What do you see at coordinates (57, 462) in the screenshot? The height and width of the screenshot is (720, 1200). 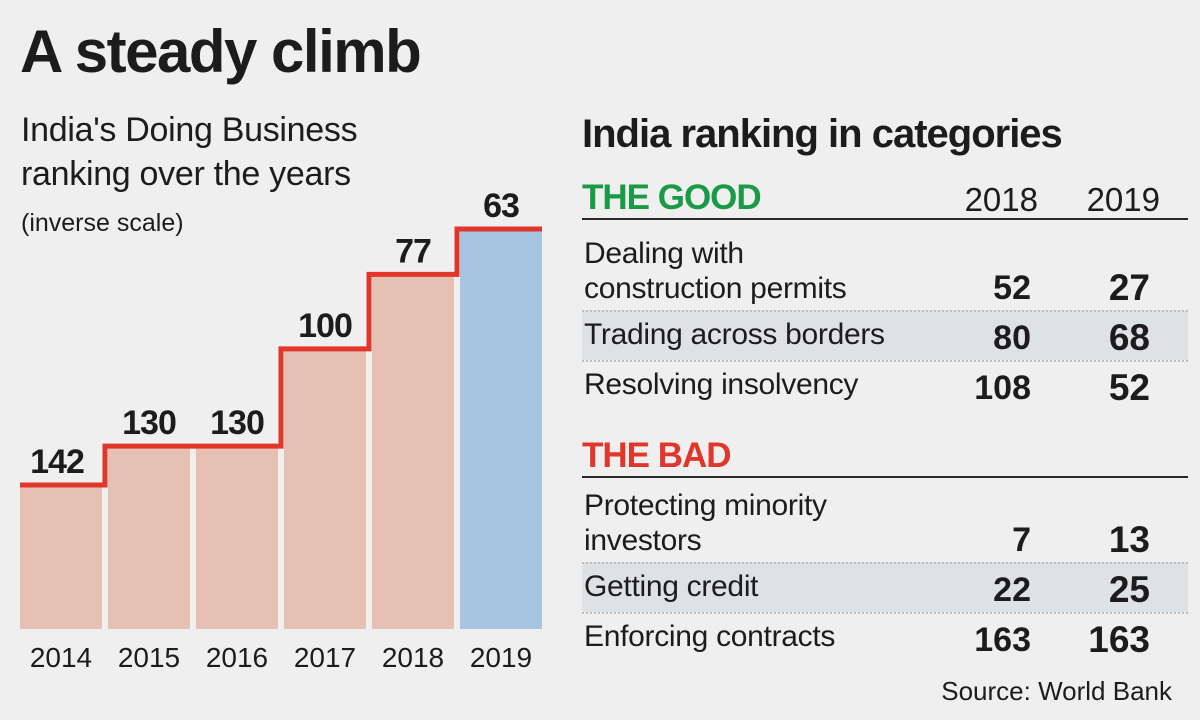 I see `value-label-2014: 142` at bounding box center [57, 462].